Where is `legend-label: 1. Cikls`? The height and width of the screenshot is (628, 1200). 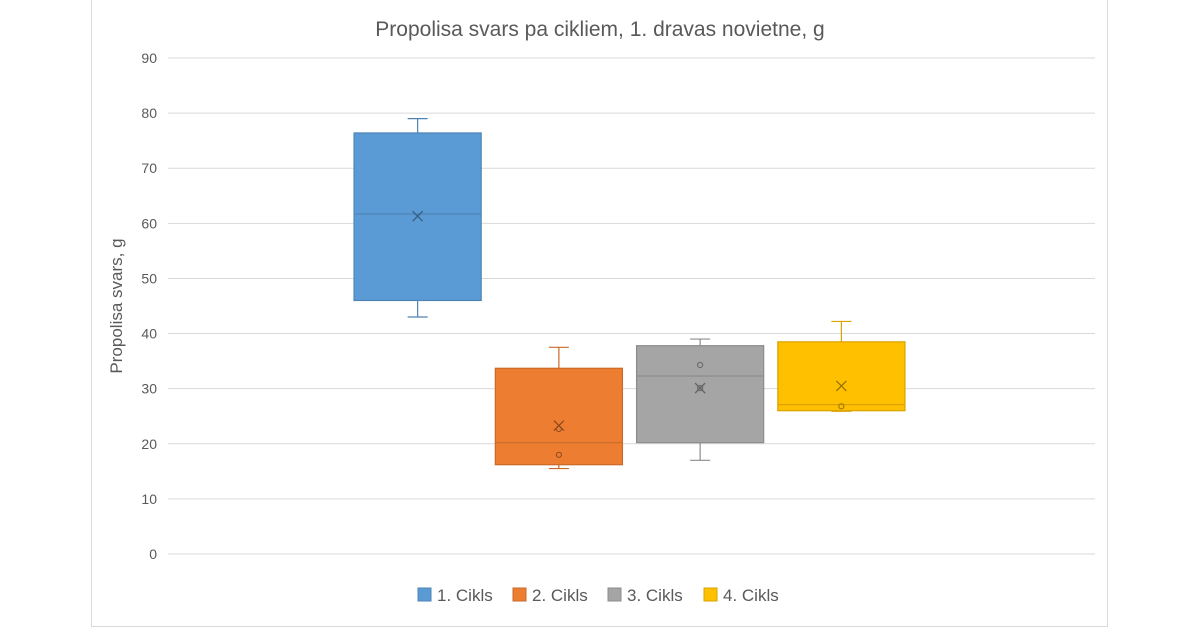 legend-label: 1. Cikls is located at coordinates (465, 595).